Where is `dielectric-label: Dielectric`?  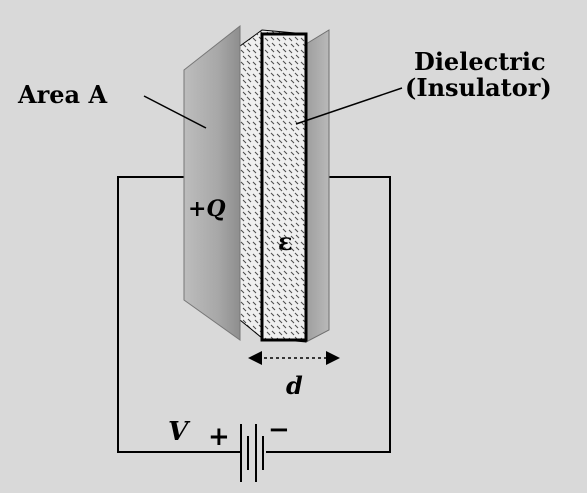
dielectric-label: Dielectric is located at coordinates (480, 61).